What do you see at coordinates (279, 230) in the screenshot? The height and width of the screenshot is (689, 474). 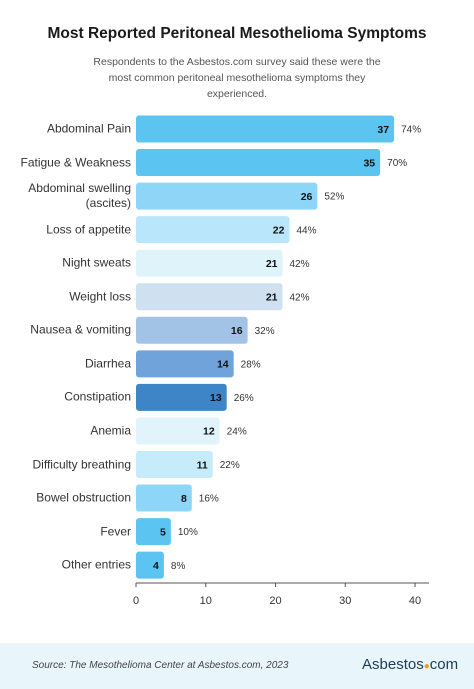 I see `value-label: 22` at bounding box center [279, 230].